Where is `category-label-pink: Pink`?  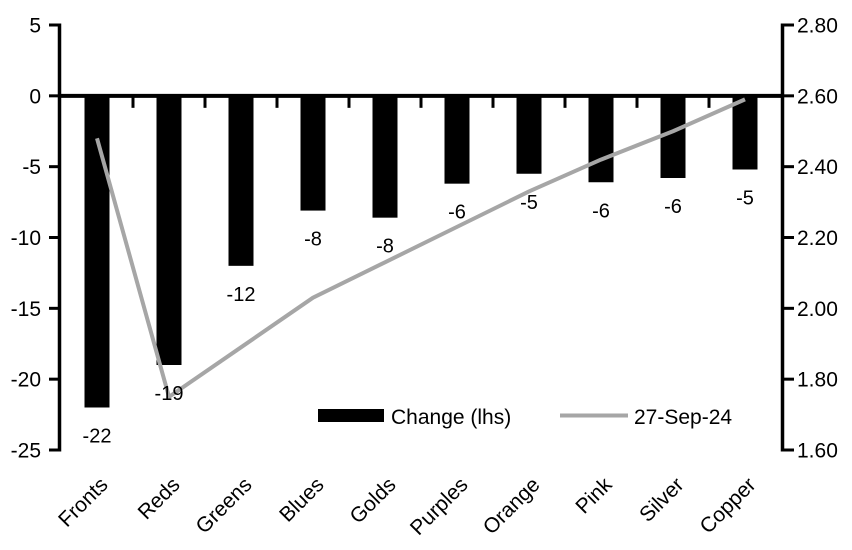
category-label-pink: Pink is located at coordinates (594, 496).